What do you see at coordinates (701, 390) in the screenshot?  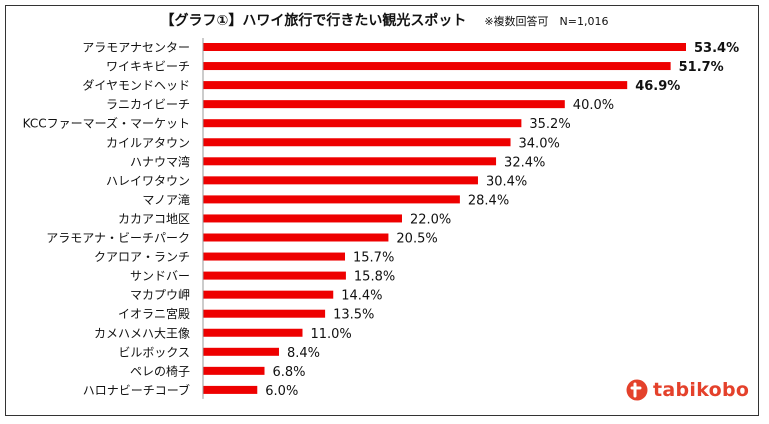 I see `logo-text: tabikobo` at bounding box center [701, 390].